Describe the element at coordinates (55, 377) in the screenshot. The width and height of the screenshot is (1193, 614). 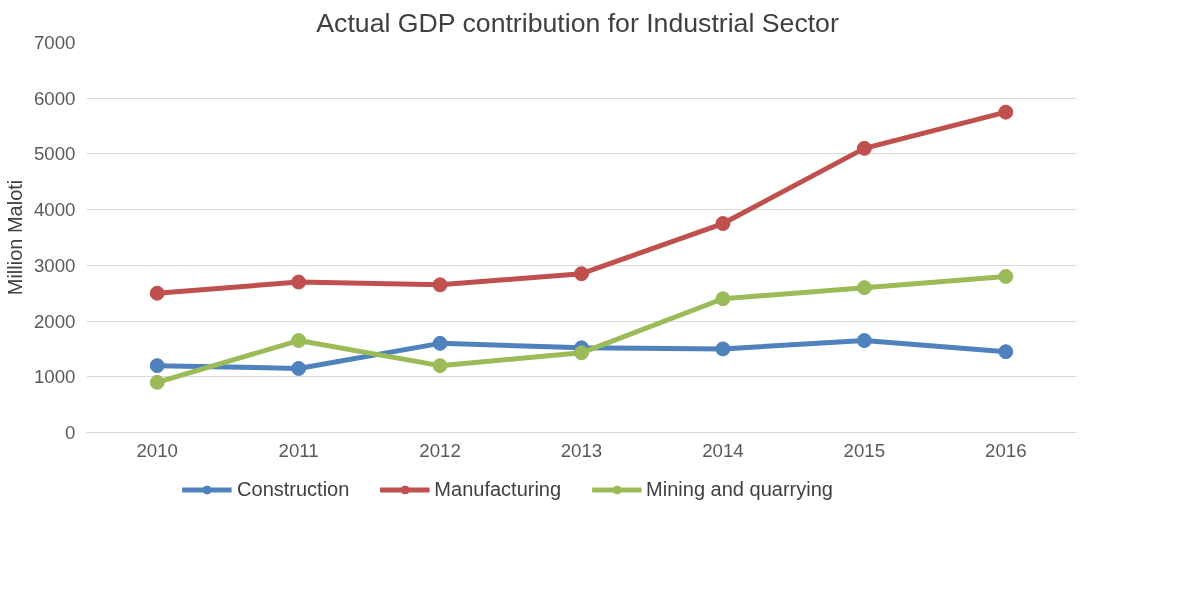
I see `y-tick-label: 1000` at that location.